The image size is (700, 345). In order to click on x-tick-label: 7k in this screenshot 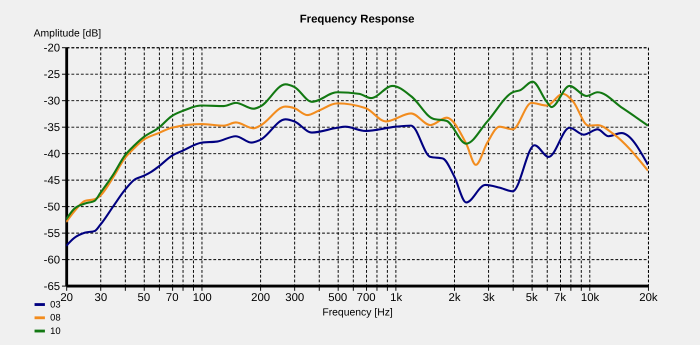, I will do `click(560, 298)`.